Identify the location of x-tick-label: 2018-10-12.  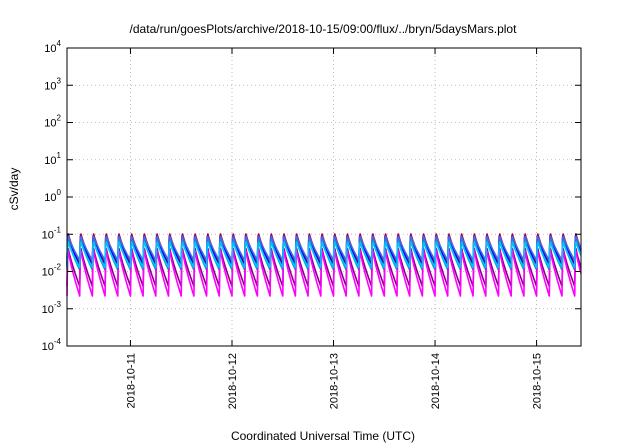
(233, 381).